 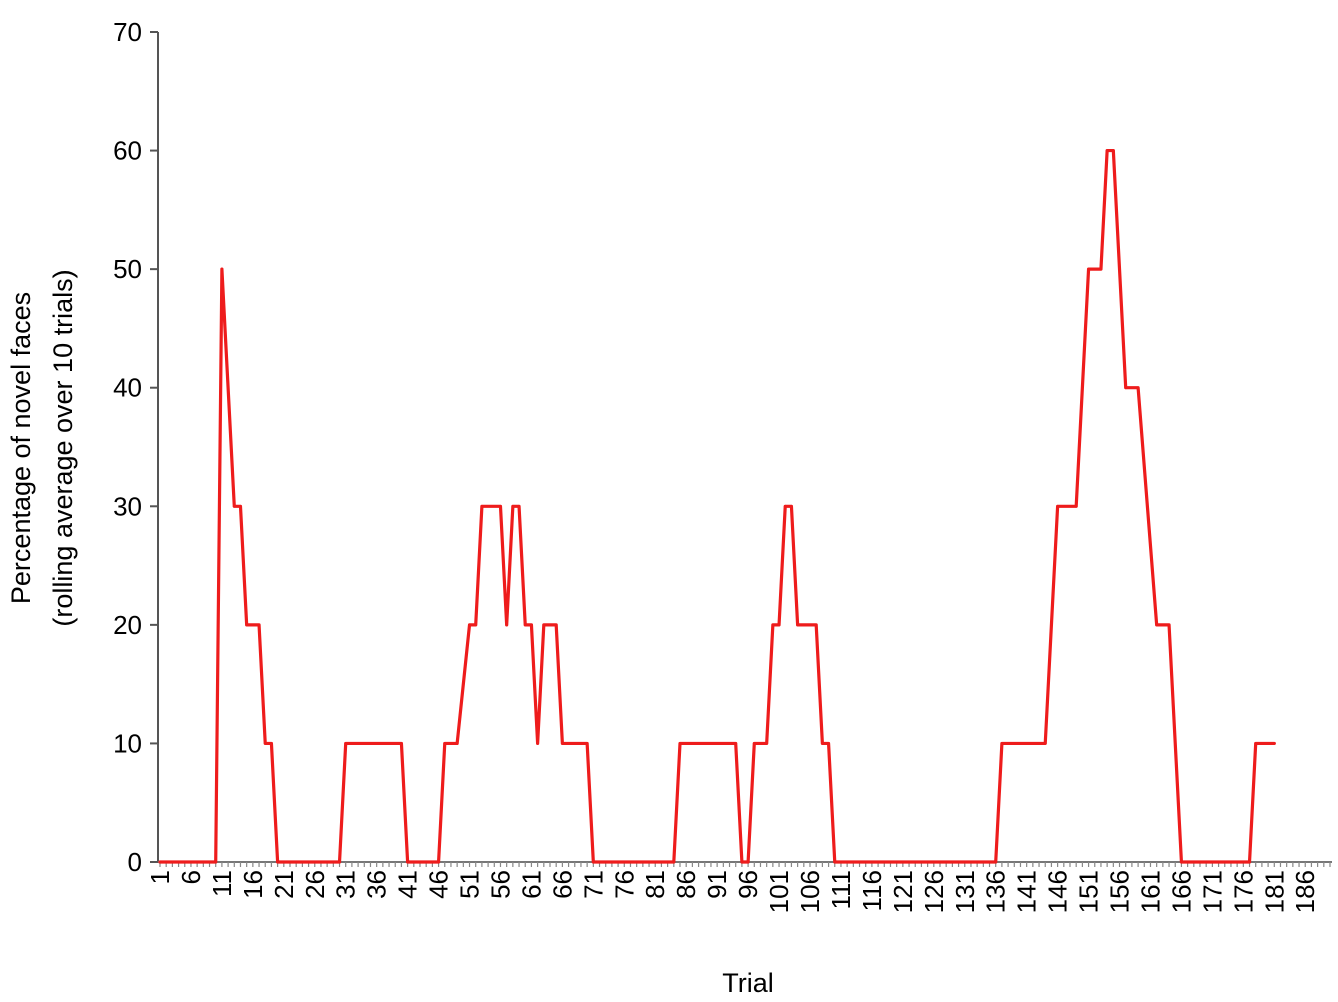 I want to click on x-tick-label: 126, so click(x=934, y=891).